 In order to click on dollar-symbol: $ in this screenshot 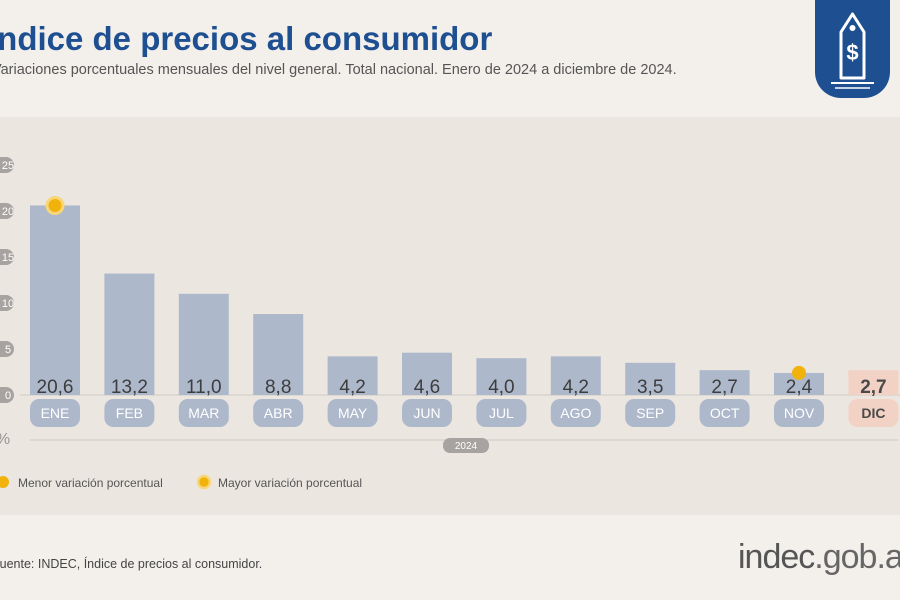, I will do `click(852, 52)`.